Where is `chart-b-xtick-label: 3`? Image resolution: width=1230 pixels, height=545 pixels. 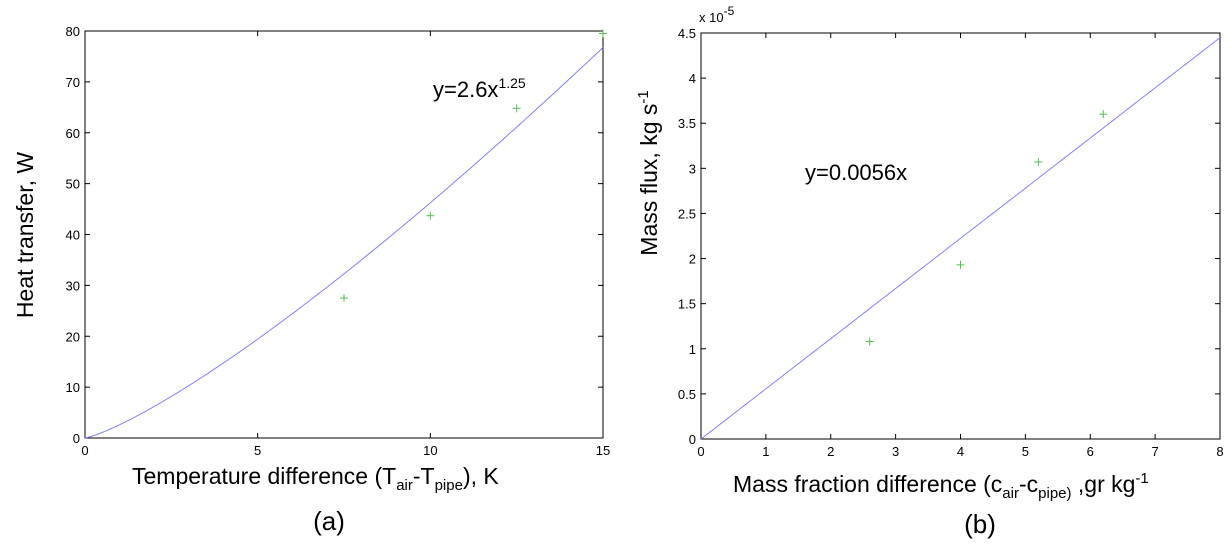 chart-b-xtick-label: 3 is located at coordinates (895, 451).